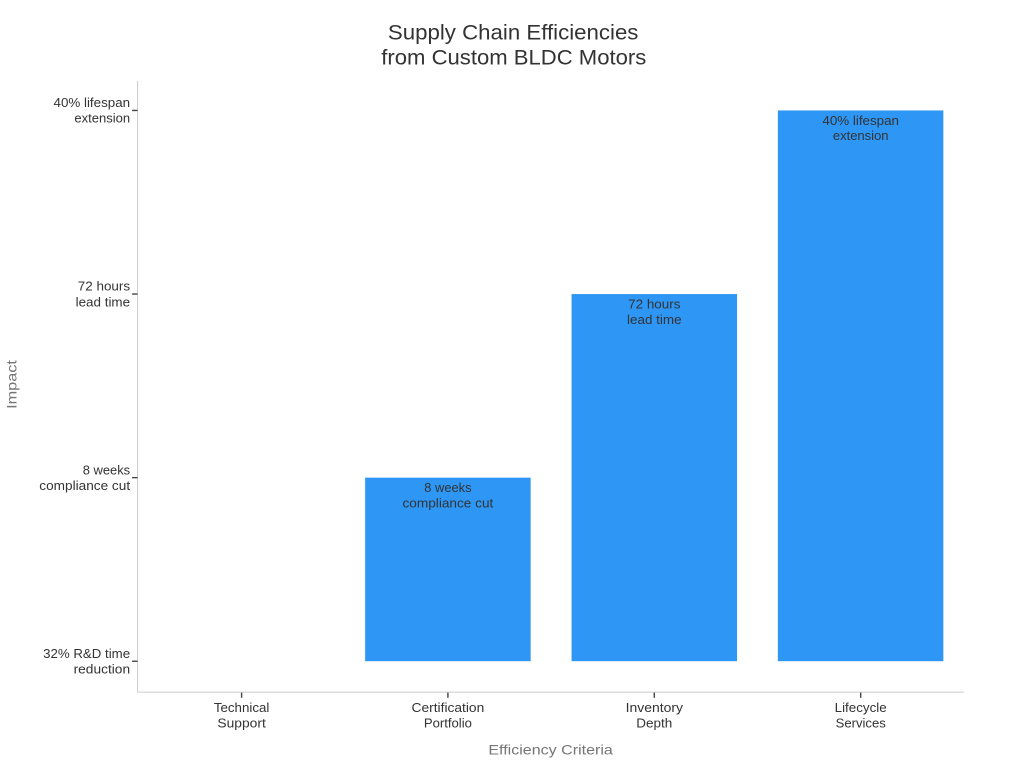 The height and width of the screenshot is (768, 1024). What do you see at coordinates (448, 724) in the screenshot?
I see `svg-text: Portfolio` at bounding box center [448, 724].